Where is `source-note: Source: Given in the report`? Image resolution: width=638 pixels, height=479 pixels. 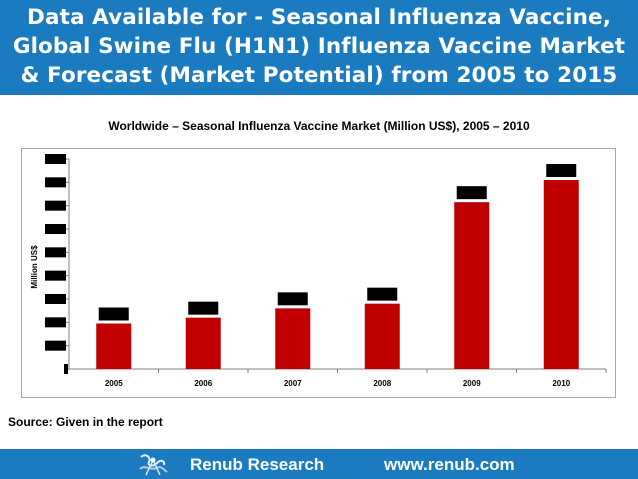 source-note: Source: Given in the report is located at coordinates (85, 422).